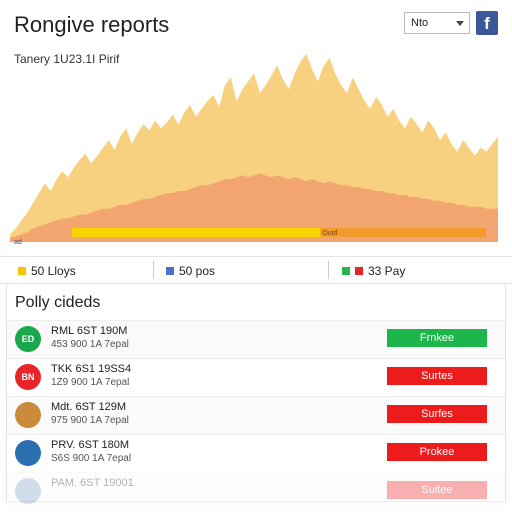 This screenshot has height=512, width=512. I want to click on item-title: TKK 6S1 19SS4, so click(91, 369).